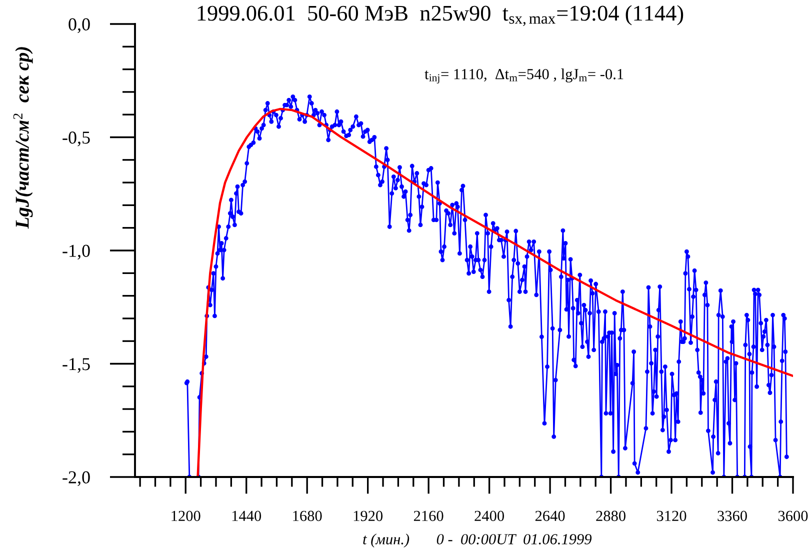  What do you see at coordinates (76, 365) in the screenshot?
I see `y-tick-label: -1,5` at bounding box center [76, 365].